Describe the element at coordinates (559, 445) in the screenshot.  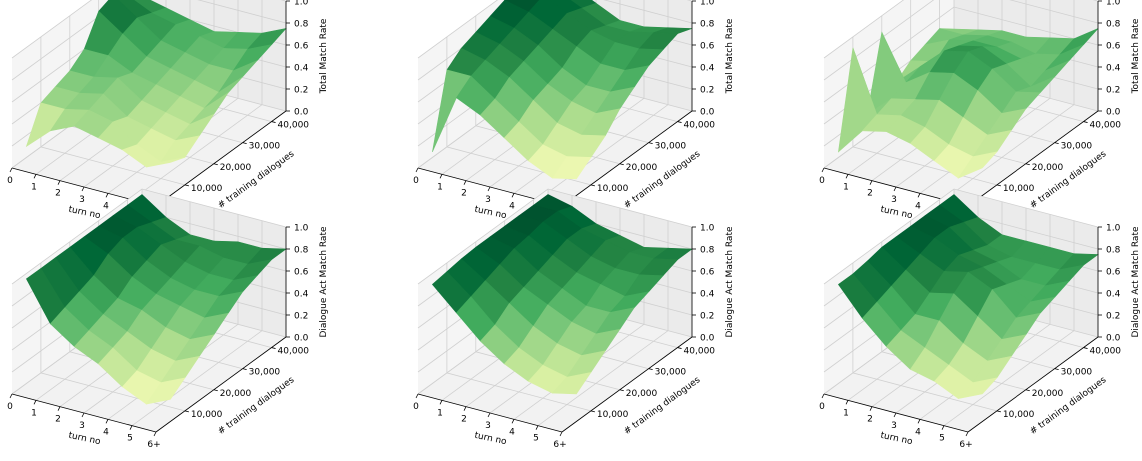
I see `x-tick-label: 6+` at that location.